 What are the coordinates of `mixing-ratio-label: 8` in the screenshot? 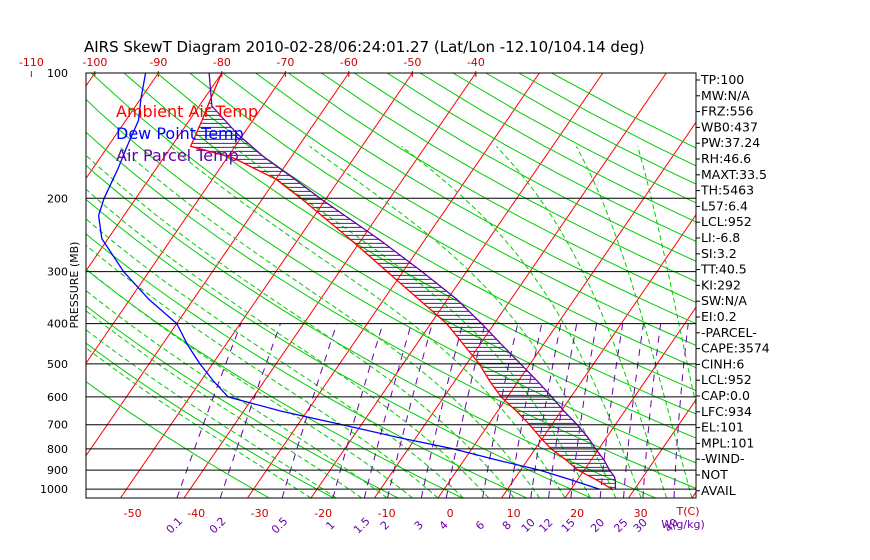 It's located at (507, 525).